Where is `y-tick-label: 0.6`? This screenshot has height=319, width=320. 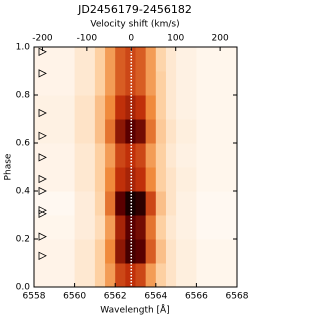
y-tick-label: 0.6 is located at coordinates (23, 144).